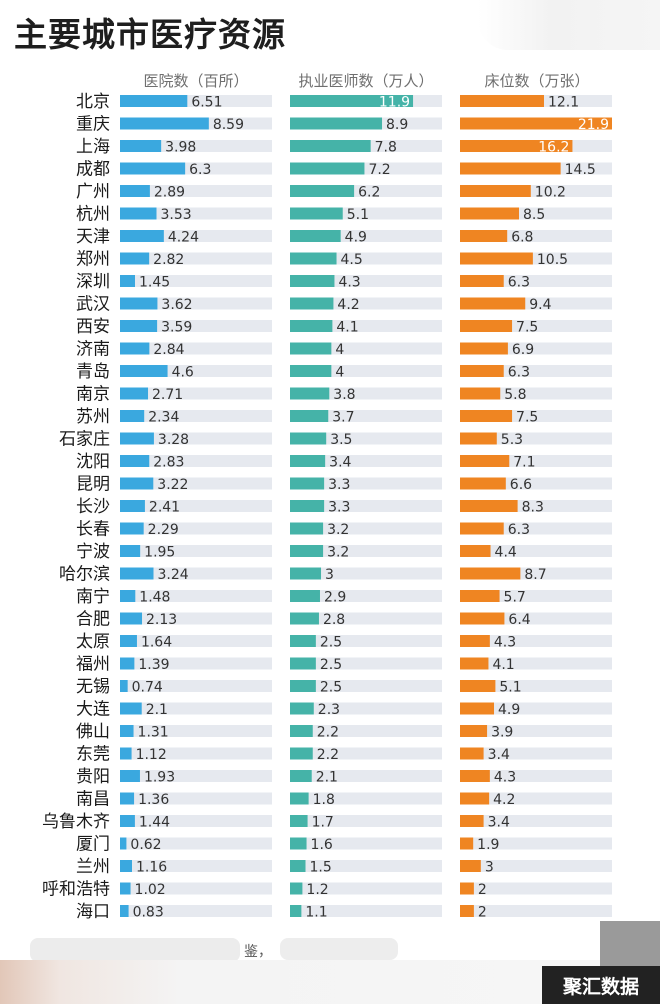 The width and height of the screenshot is (660, 1004). Describe the element at coordinates (536, 81) in the screenshot. I see `column-header: 床位数（万张）` at that location.